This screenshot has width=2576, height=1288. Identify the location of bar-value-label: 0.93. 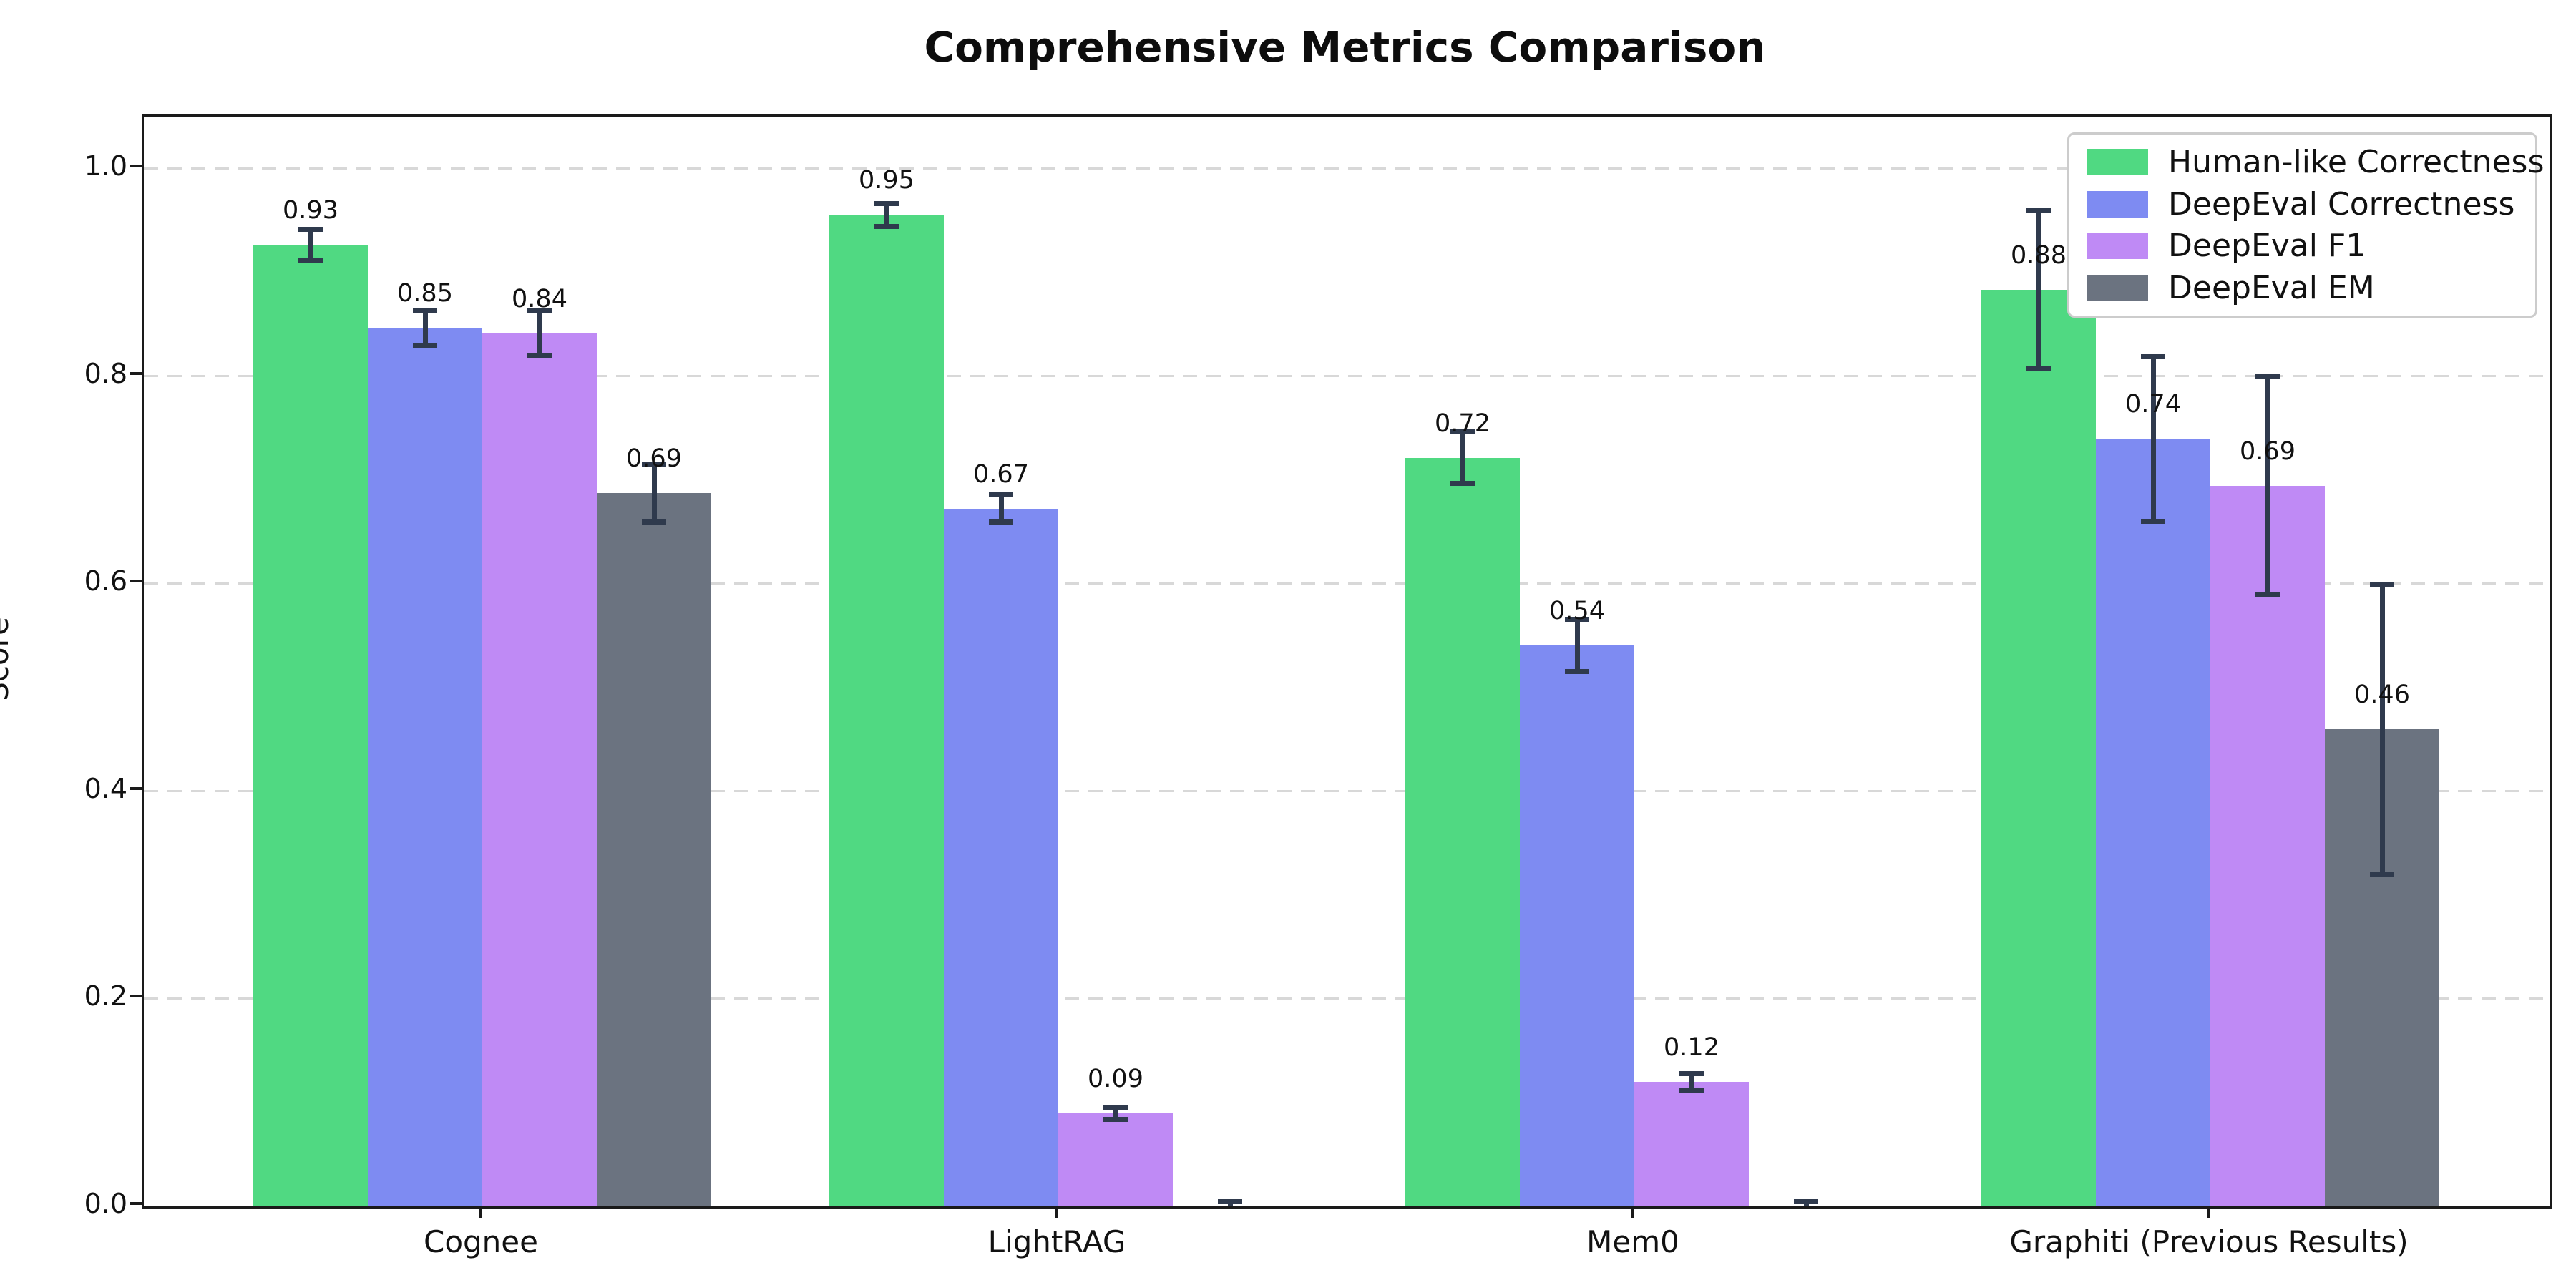
(310, 210).